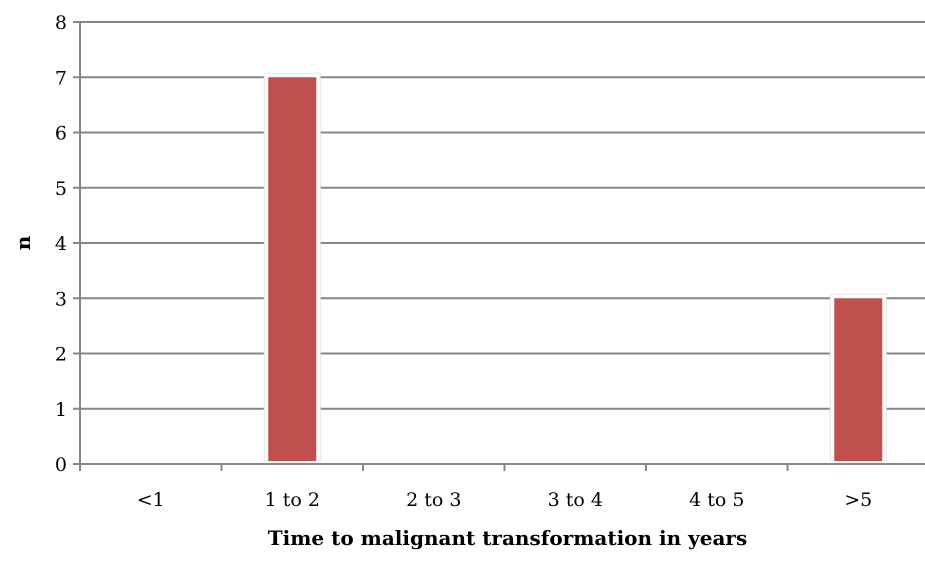 This screenshot has width=925, height=562. Describe the element at coordinates (61, 355) in the screenshot. I see `y-tick-label-2: 2` at that location.